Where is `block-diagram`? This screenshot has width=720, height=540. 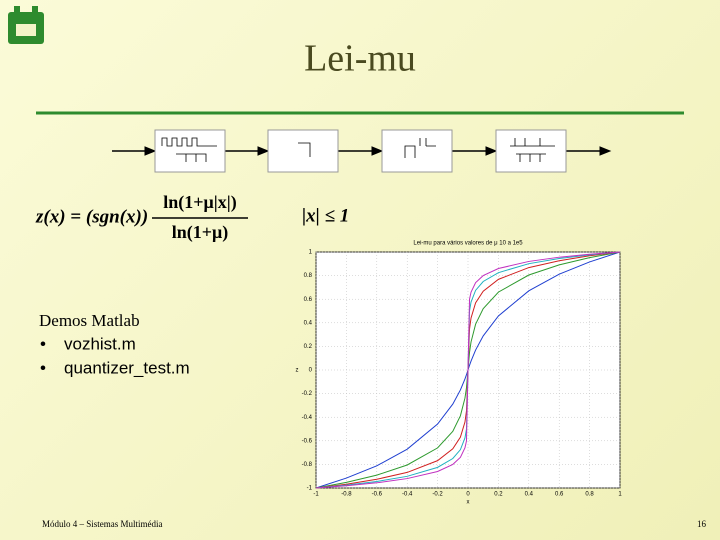 block-diagram is located at coordinates (362, 151).